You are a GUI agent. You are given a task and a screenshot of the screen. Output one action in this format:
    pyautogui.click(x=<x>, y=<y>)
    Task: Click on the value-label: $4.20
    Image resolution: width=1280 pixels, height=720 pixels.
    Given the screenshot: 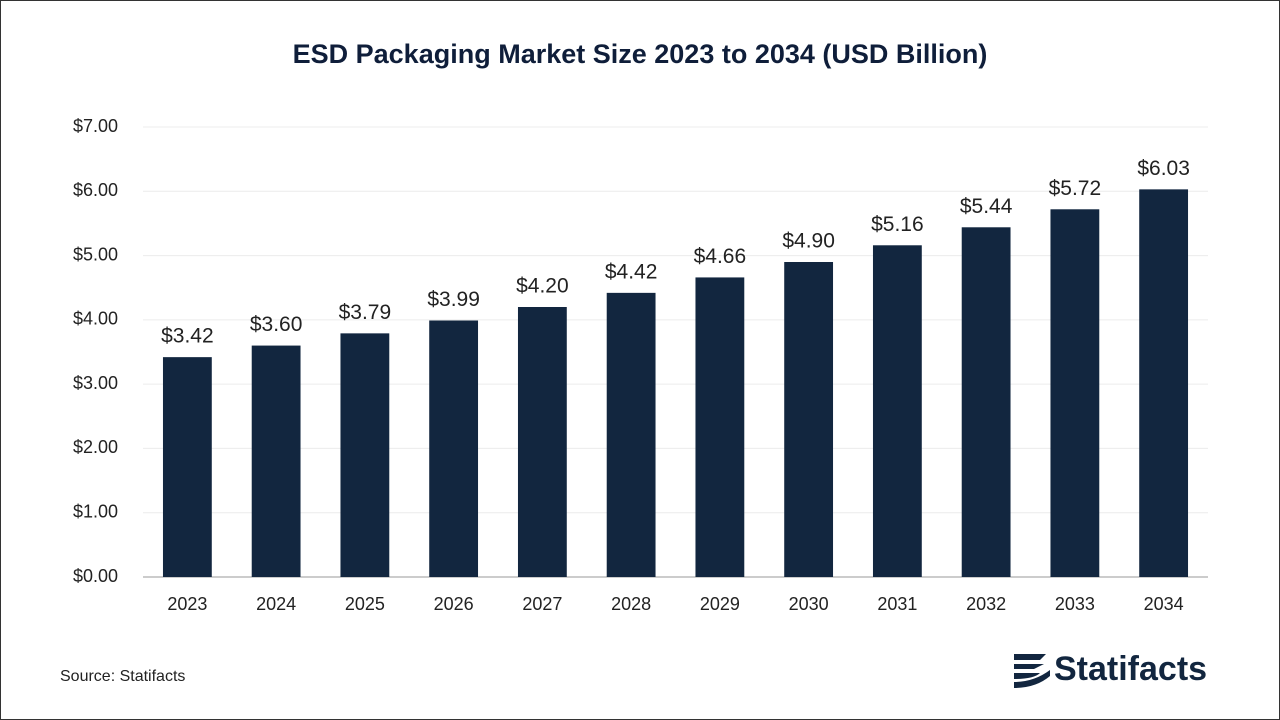 What is the action you would take?
    pyautogui.click(x=542, y=286)
    